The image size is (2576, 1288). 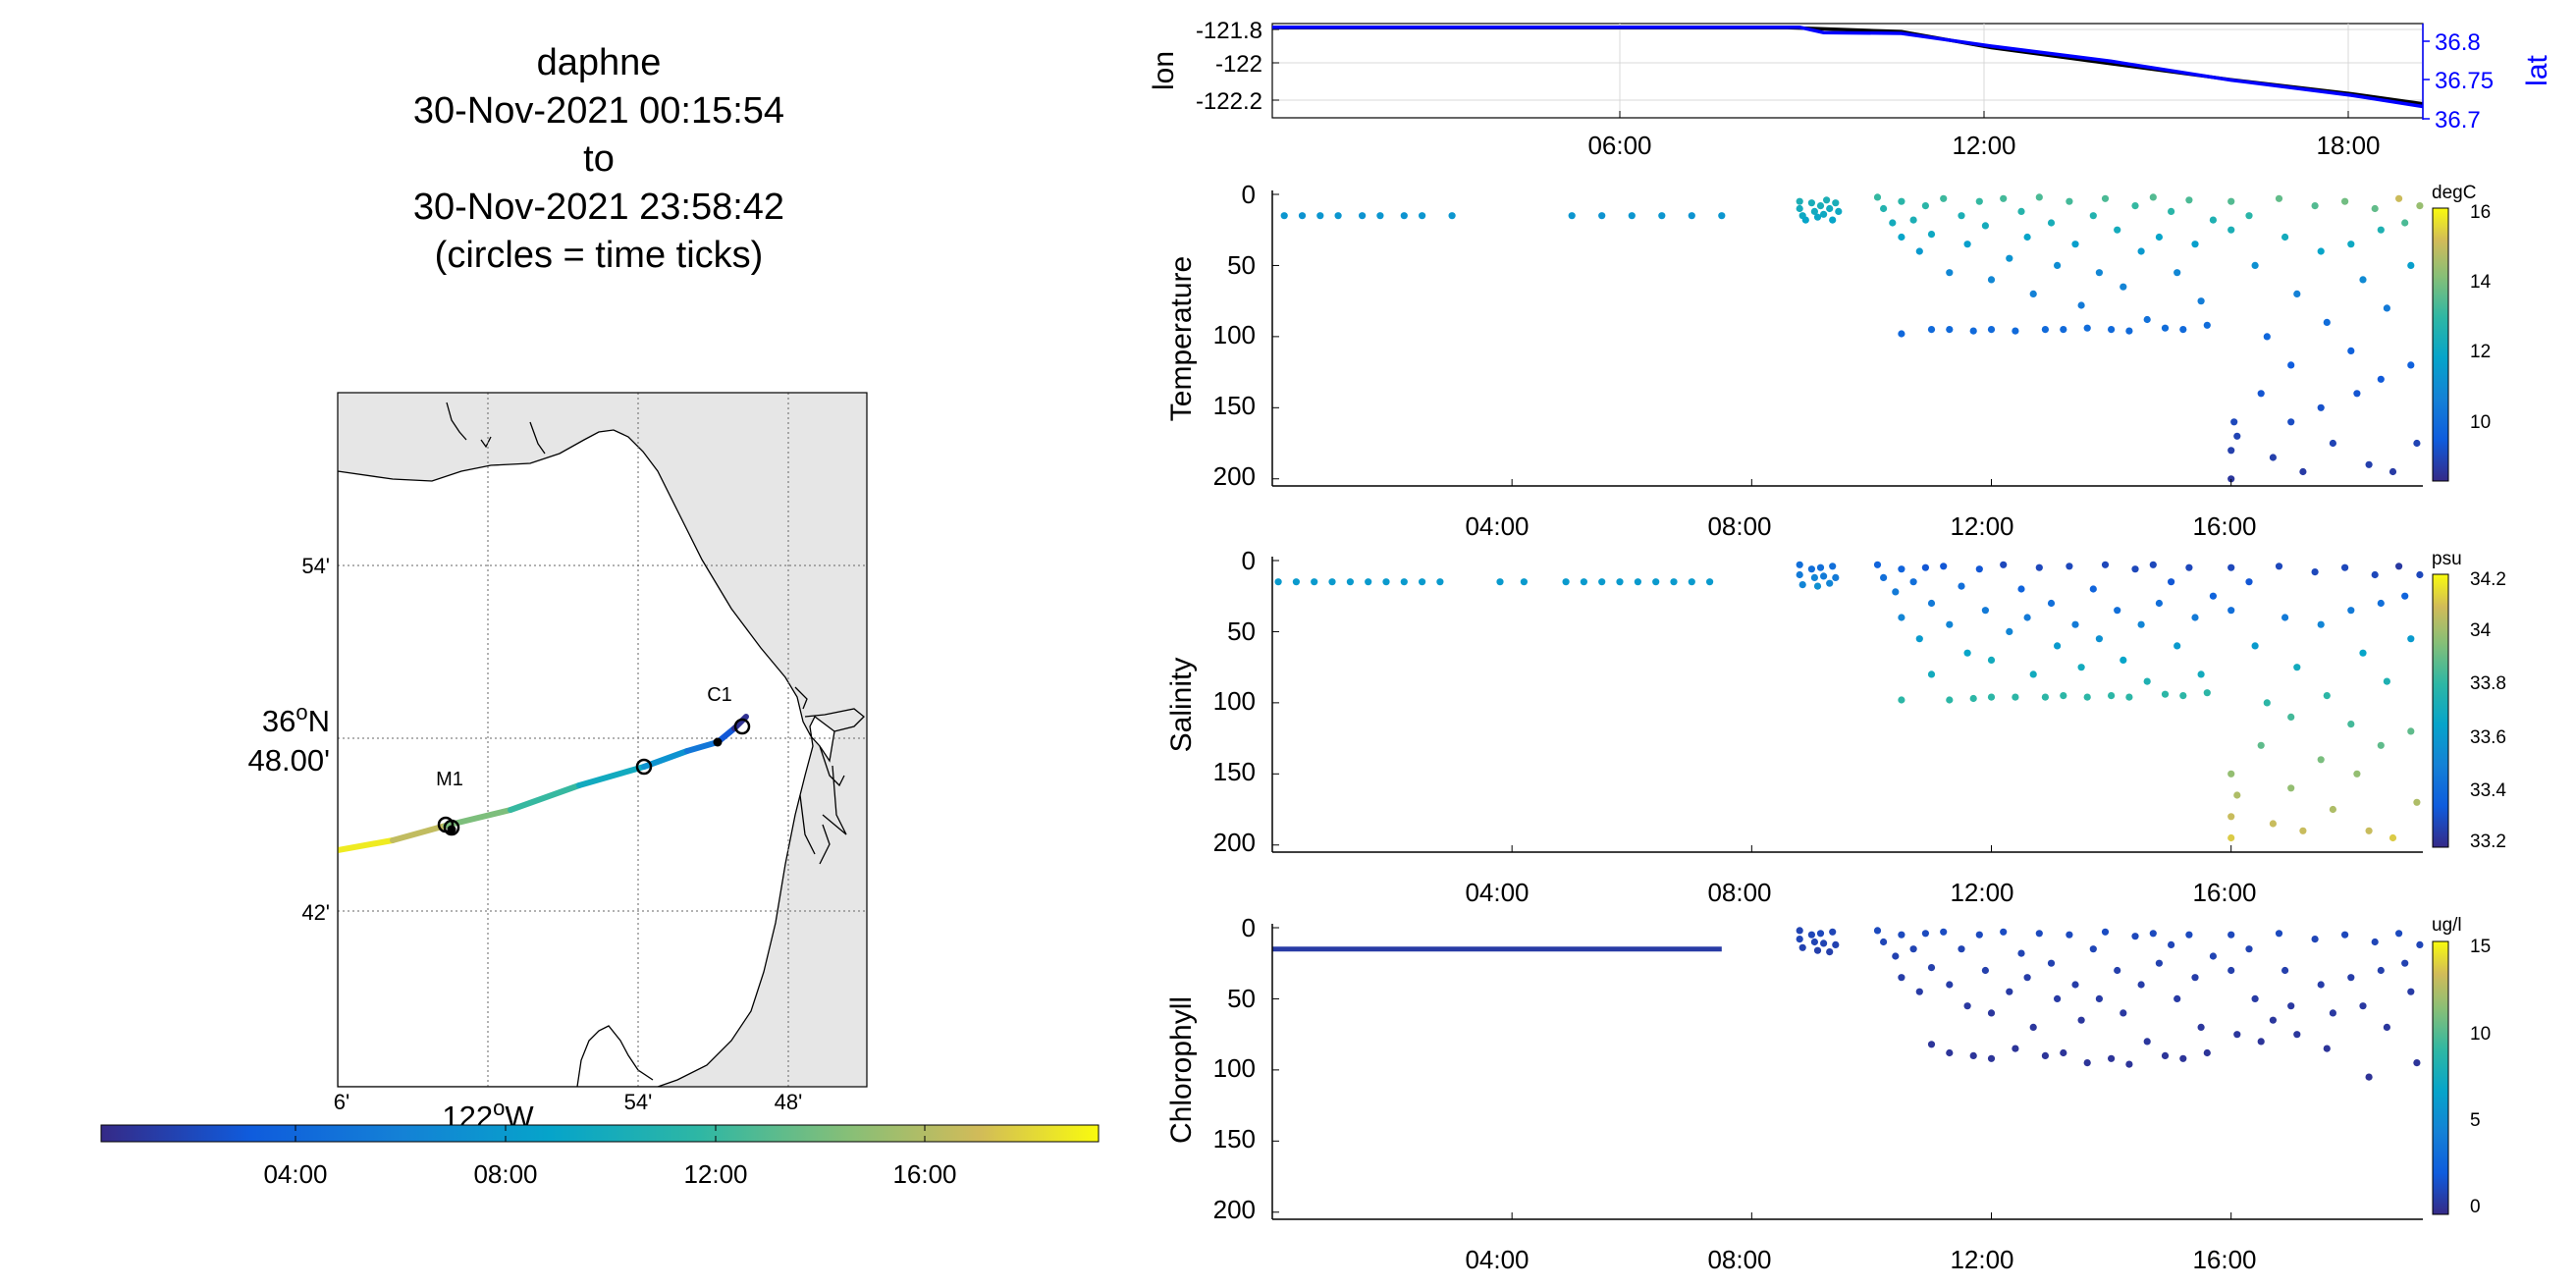 I want to click on salinity-y-tick: 0, so click(x=1249, y=560).